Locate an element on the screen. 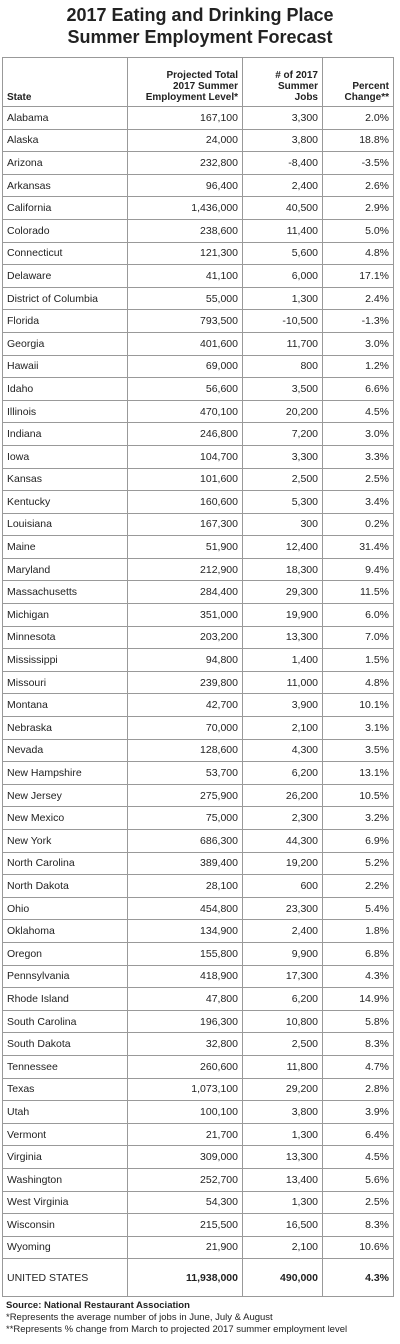  state-cell: Minnesota is located at coordinates (65, 637).